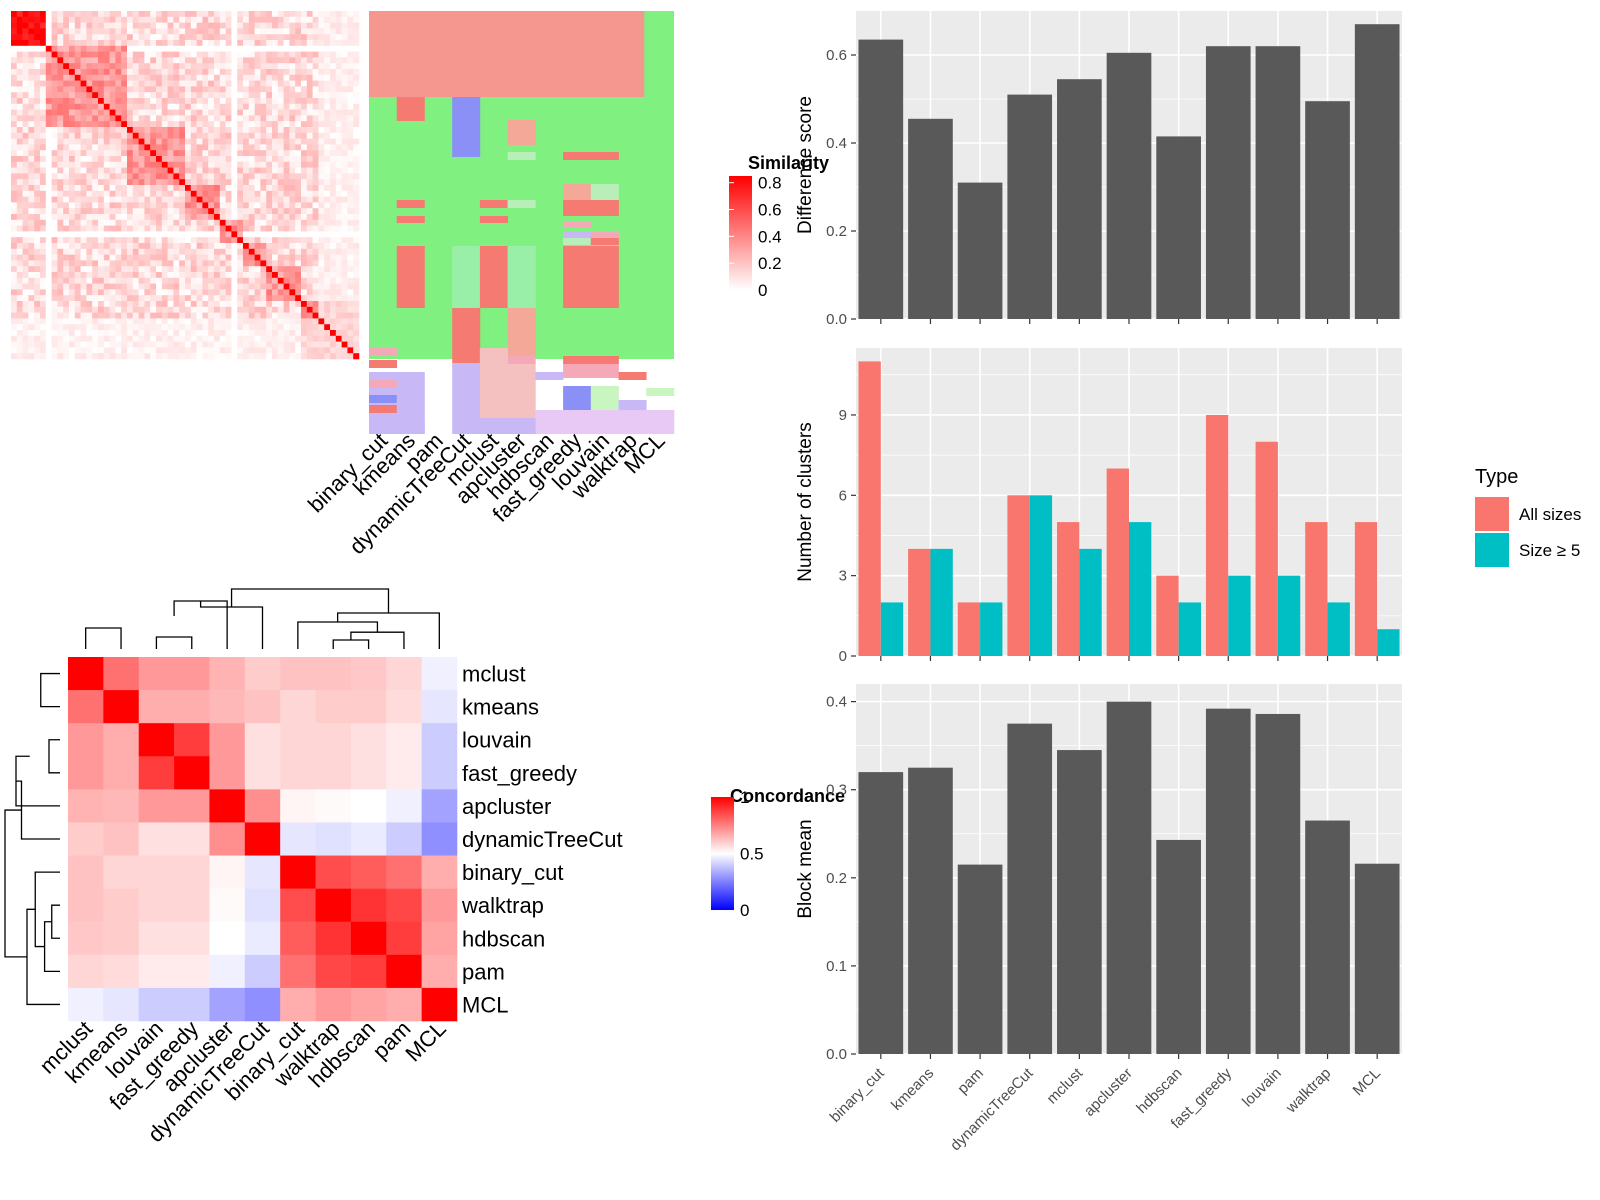 This screenshot has height=1200, width=1600. Describe the element at coordinates (483, 971) in the screenshot. I see `concordance-row-label: pam` at that location.